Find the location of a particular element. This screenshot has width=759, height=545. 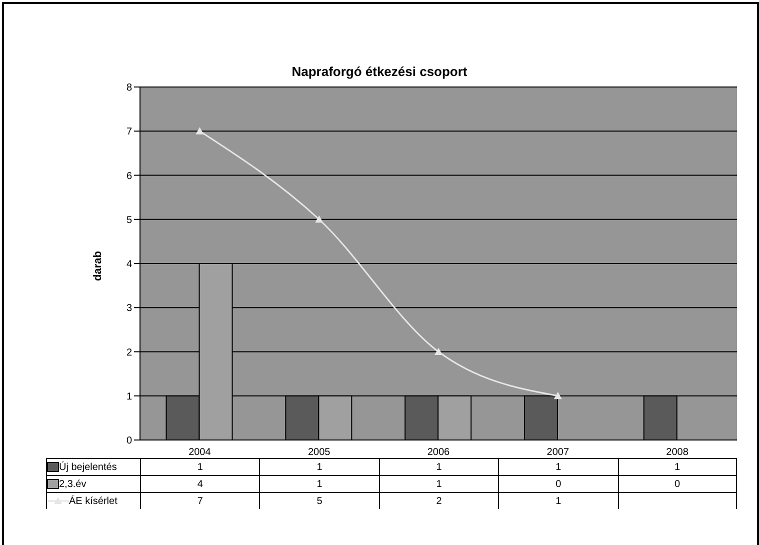

data-label: 7 is located at coordinates (200, 500).